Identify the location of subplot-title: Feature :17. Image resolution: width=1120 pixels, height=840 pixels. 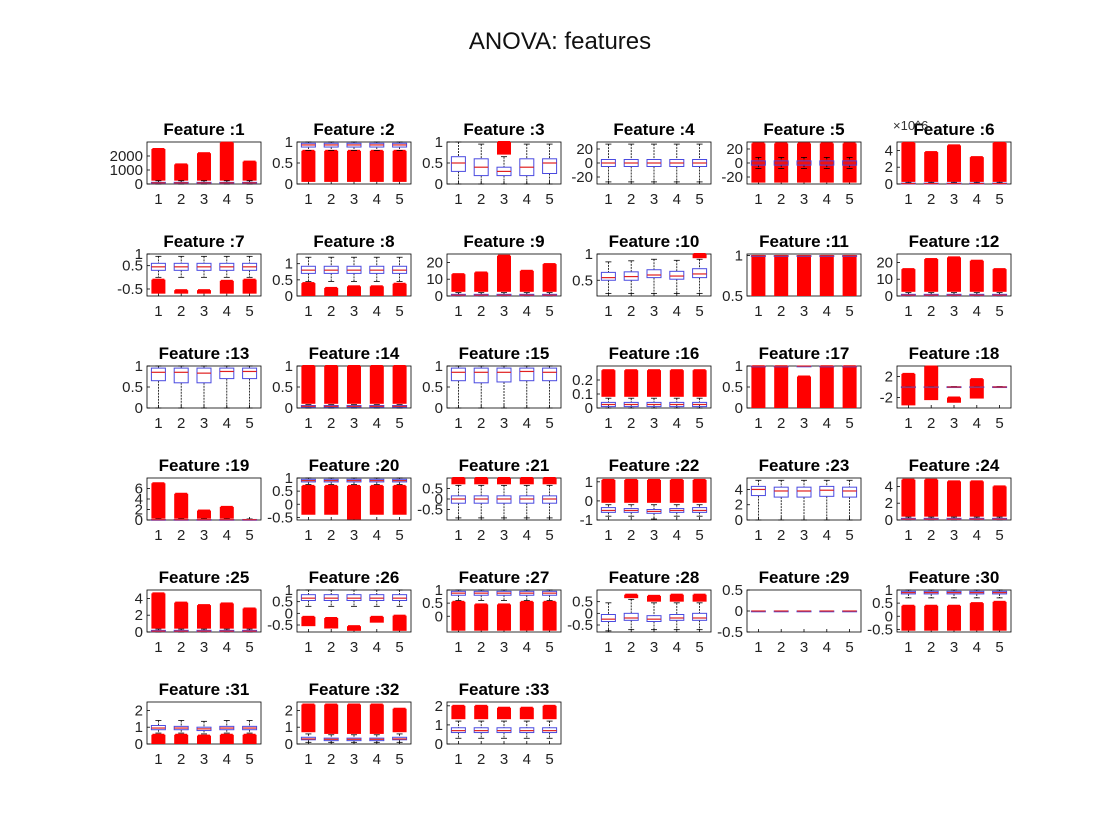
(804, 353).